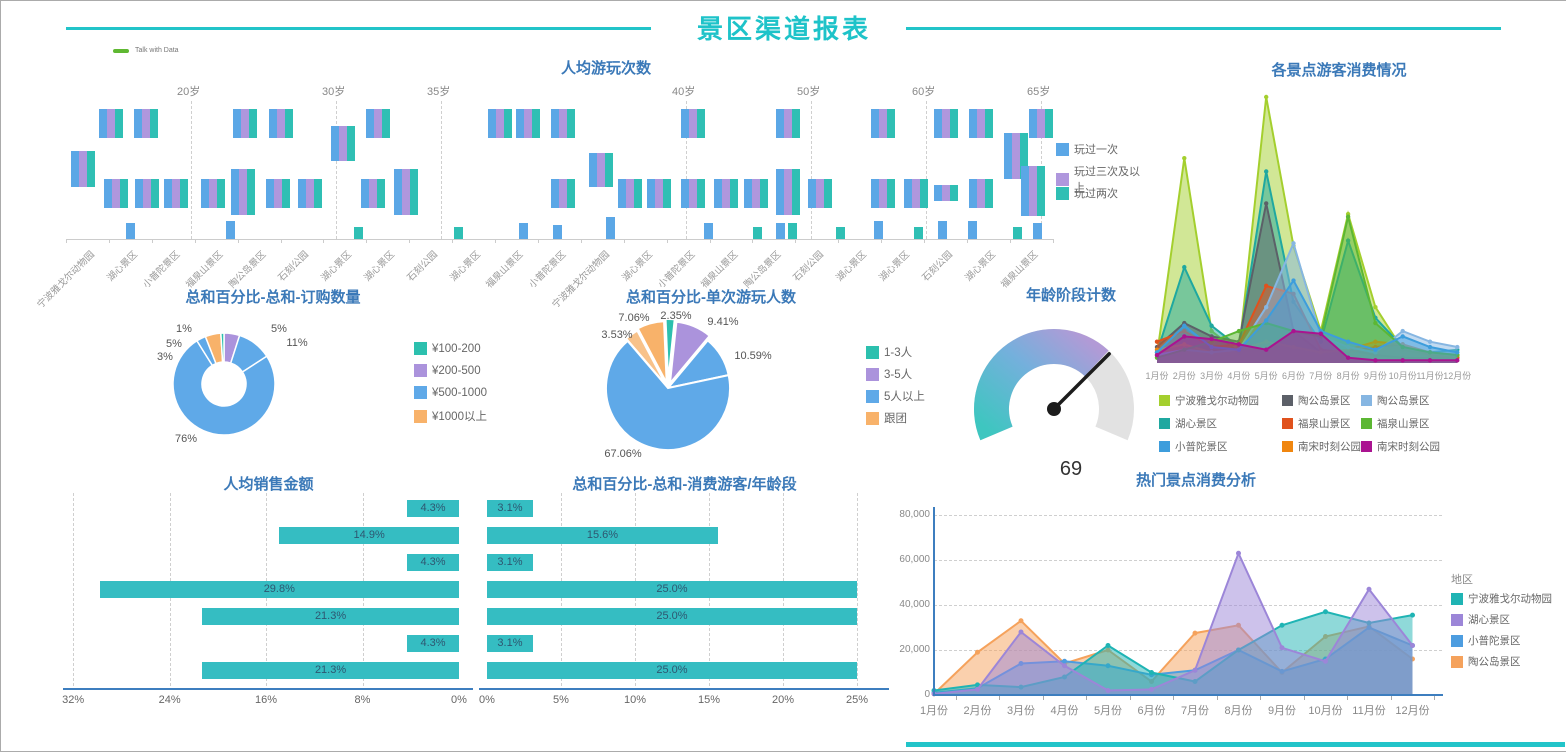 This screenshot has width=1566, height=752. Describe the element at coordinates (889, 374) in the screenshot. I see `legend-item: 3-5人` at that location.